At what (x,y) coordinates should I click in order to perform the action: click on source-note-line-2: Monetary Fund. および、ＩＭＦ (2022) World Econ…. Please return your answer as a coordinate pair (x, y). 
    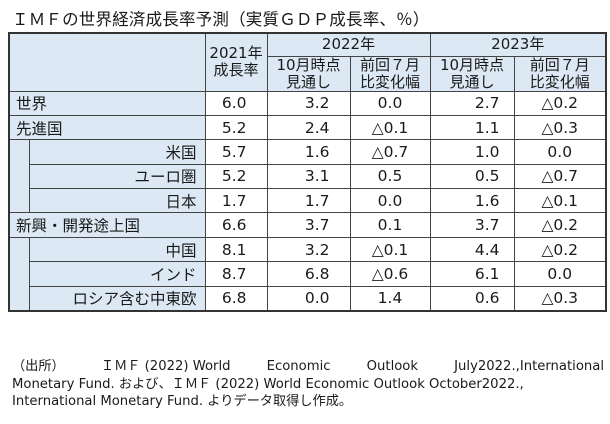
    Looking at the image, I should click on (268, 384).